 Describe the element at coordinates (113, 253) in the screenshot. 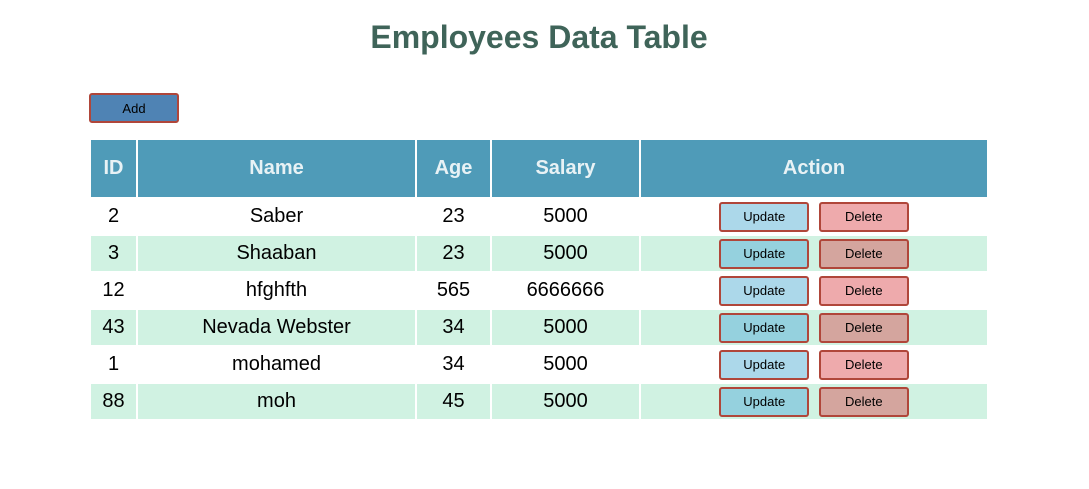

I see `cell-id: 3` at that location.